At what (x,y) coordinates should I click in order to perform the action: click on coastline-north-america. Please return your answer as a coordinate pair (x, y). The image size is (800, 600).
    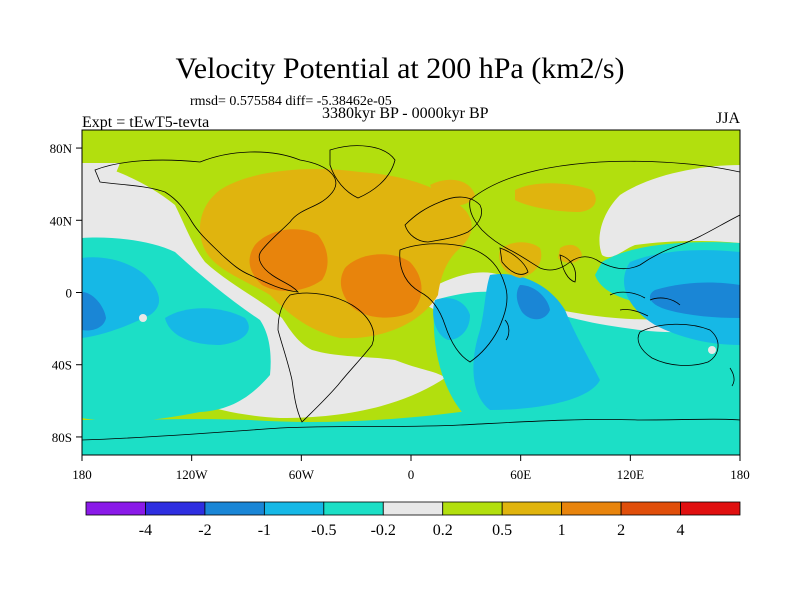
    Looking at the image, I should click on (215, 222).